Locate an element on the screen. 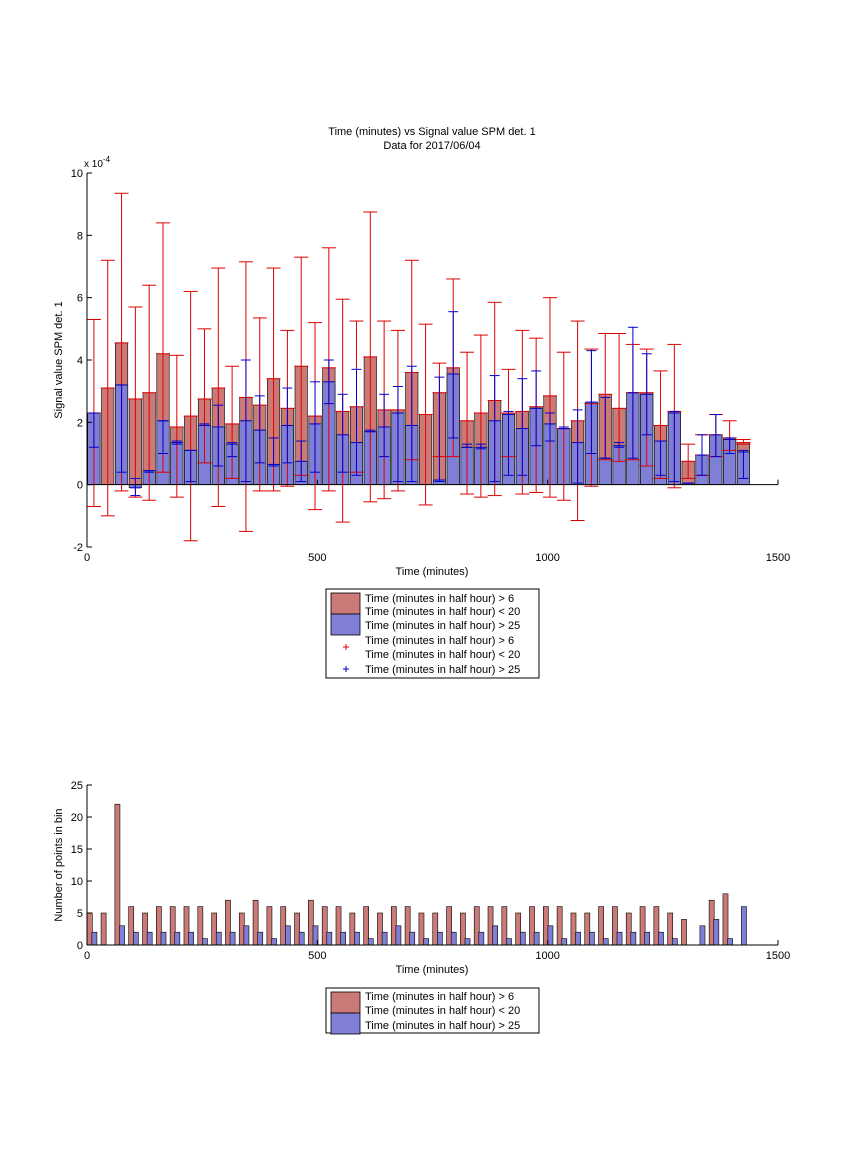 The height and width of the screenshot is (1152, 864). top-legend-entry-5: Time (minutes in half hour) < 20 is located at coordinates (442, 655).